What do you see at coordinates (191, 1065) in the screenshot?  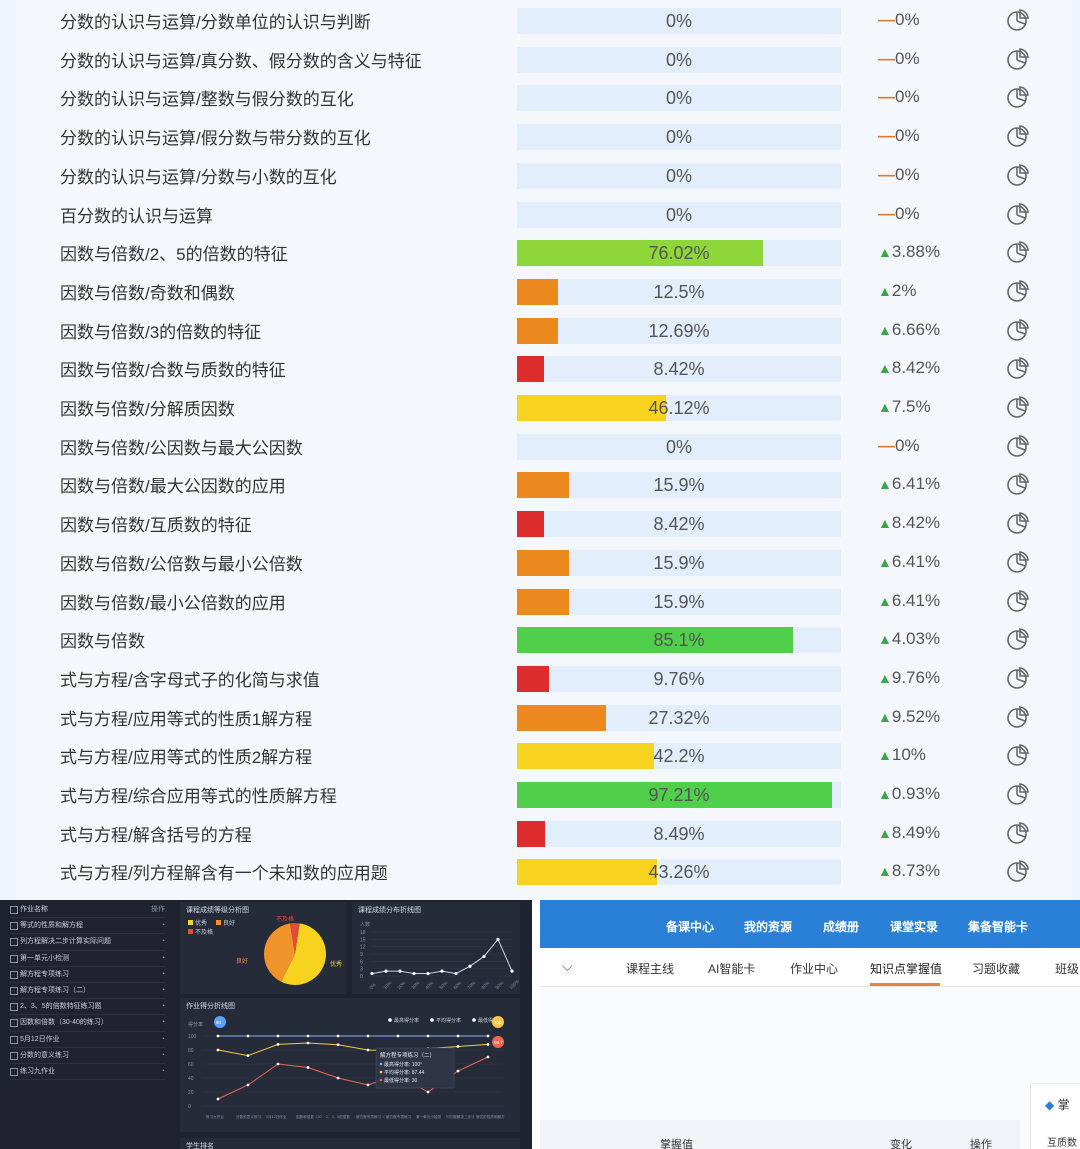 I see `y-tick-label: 60` at bounding box center [191, 1065].